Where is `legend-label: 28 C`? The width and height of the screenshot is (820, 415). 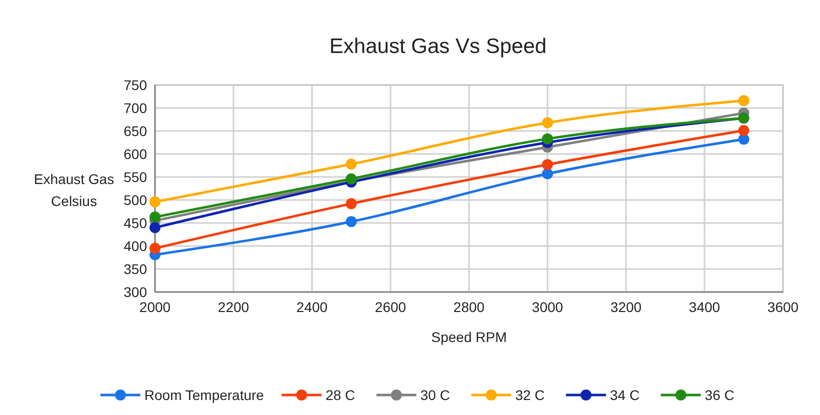
legend-label: 28 C is located at coordinates (341, 394).